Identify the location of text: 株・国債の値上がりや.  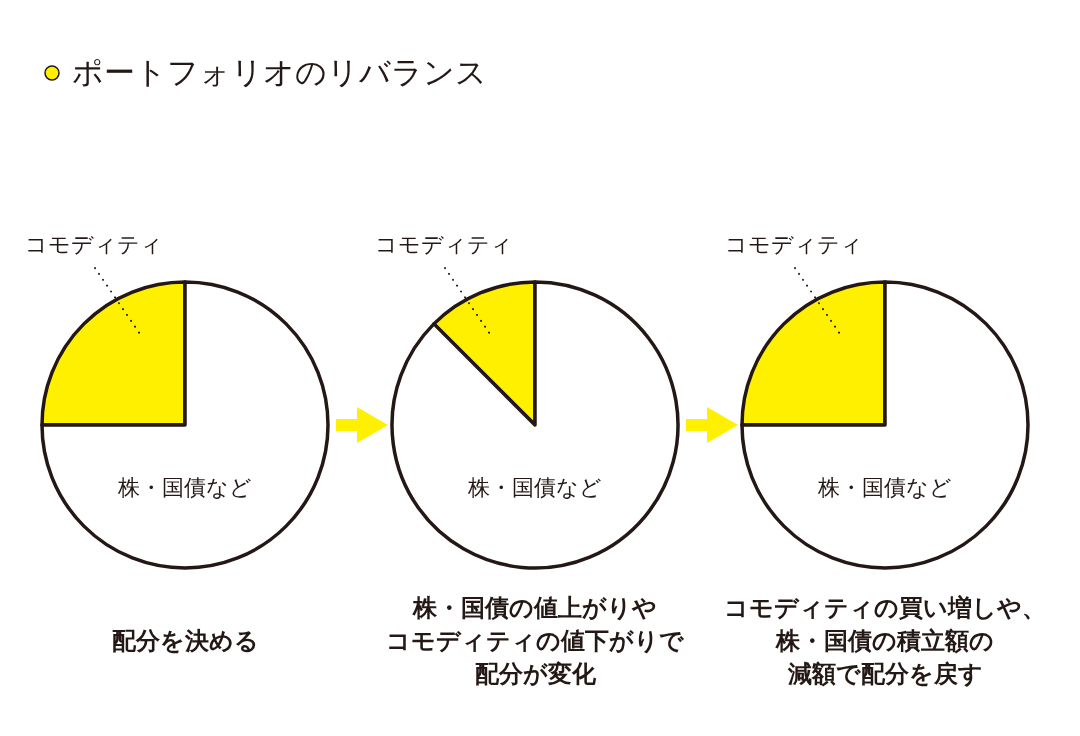
(534, 608).